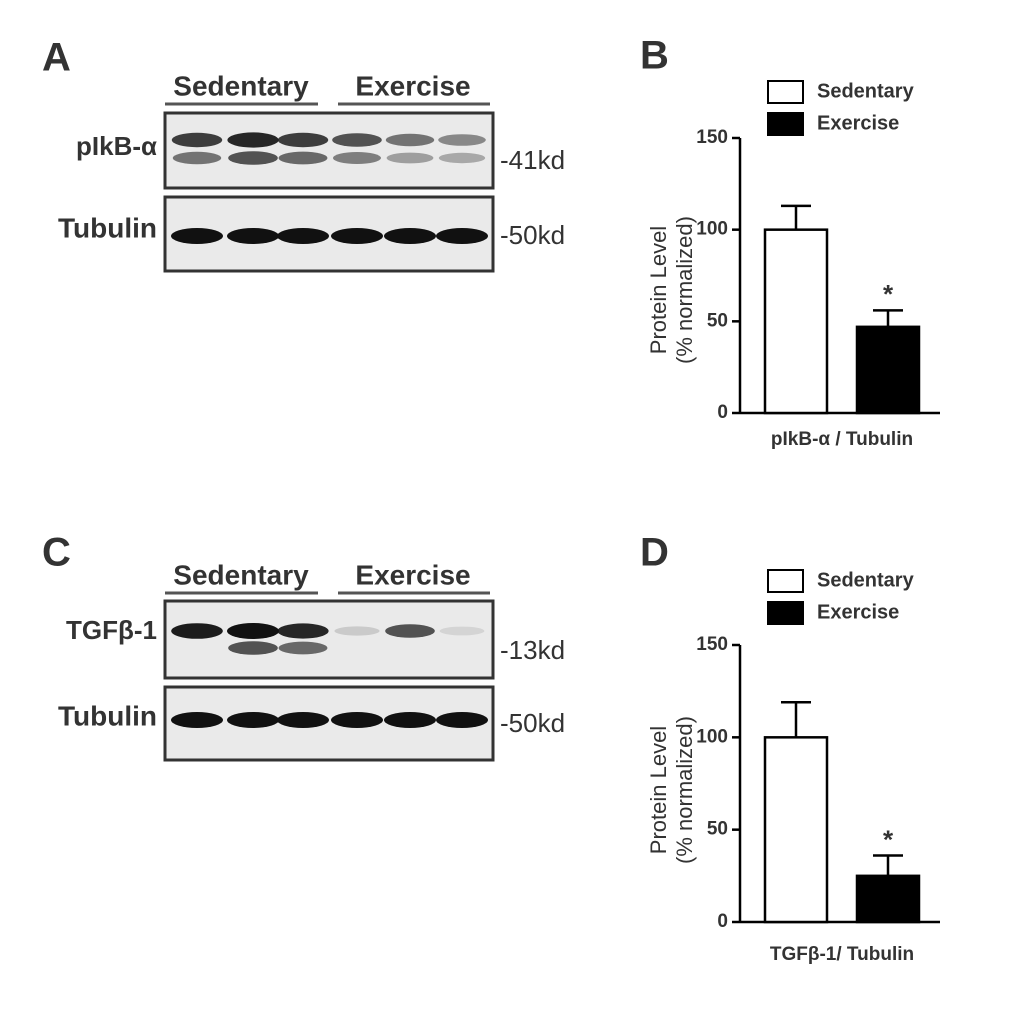 The width and height of the screenshot is (1020, 1028). What do you see at coordinates (116, 146) in the screenshot?
I see `blot-row-label: pIkB-α` at bounding box center [116, 146].